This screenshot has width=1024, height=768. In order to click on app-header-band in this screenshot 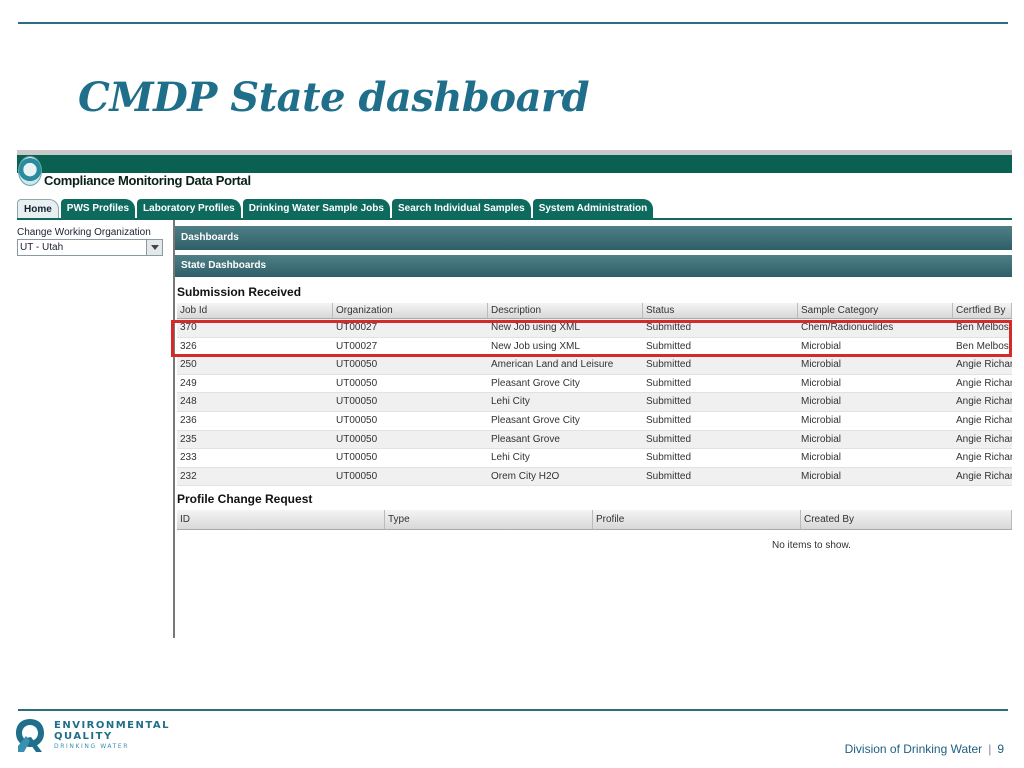, I will do `click(514, 182)`.